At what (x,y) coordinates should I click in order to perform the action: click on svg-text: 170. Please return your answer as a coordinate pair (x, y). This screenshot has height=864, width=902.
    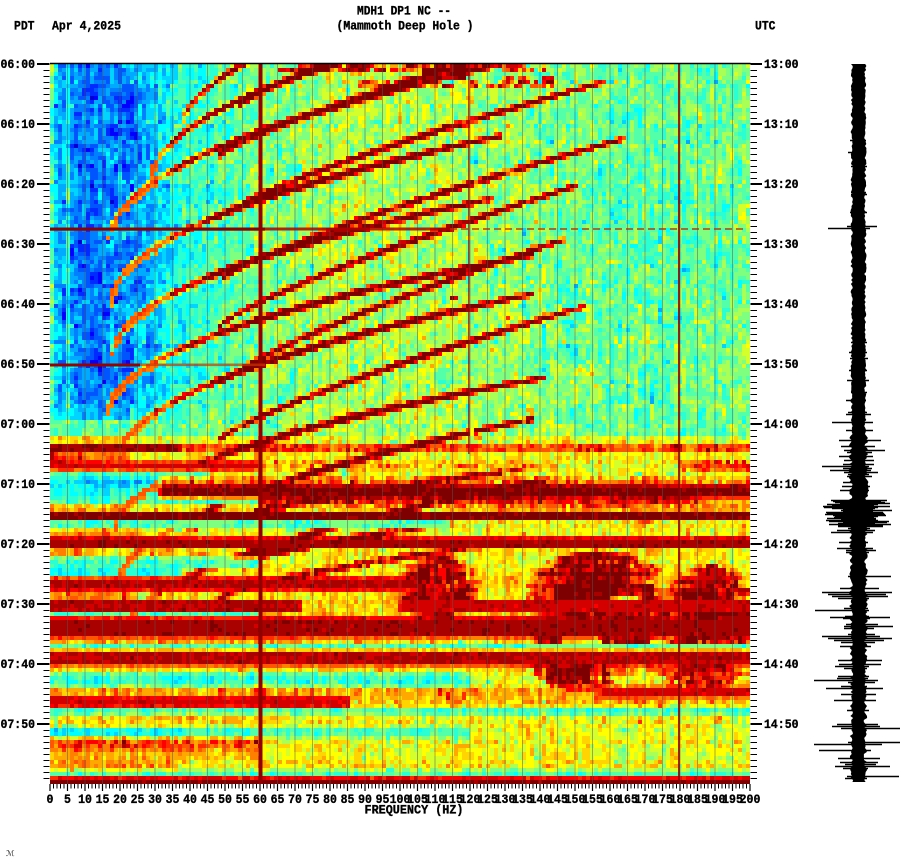
    Looking at the image, I should click on (645, 799).